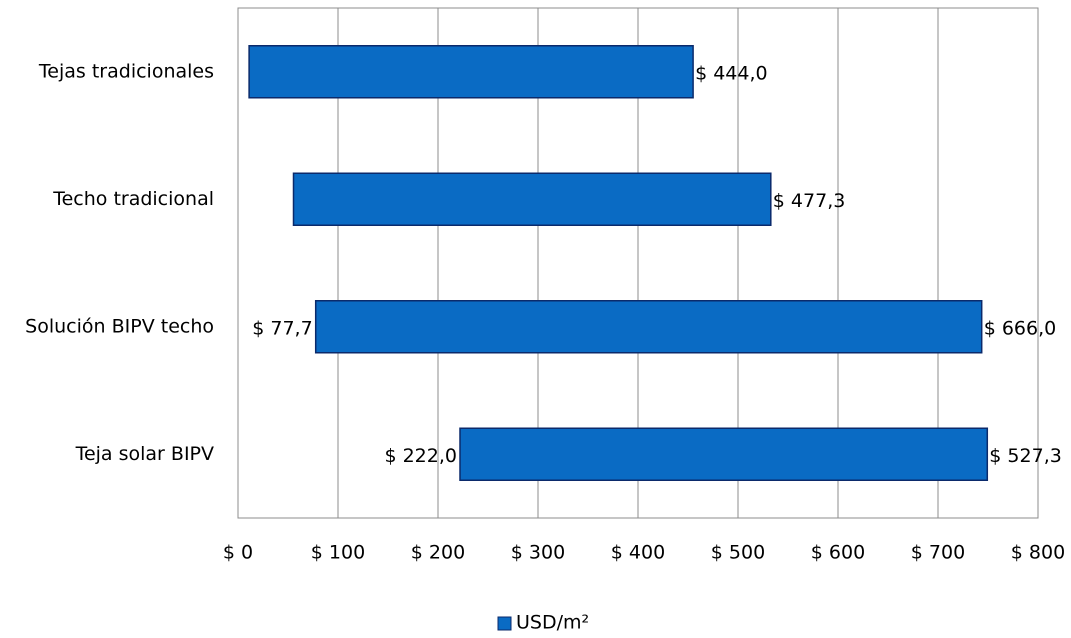 Image resolution: width=1071 pixels, height=638 pixels. What do you see at coordinates (638, 553) in the screenshot?
I see `x-tick-label: $ 400` at bounding box center [638, 553].